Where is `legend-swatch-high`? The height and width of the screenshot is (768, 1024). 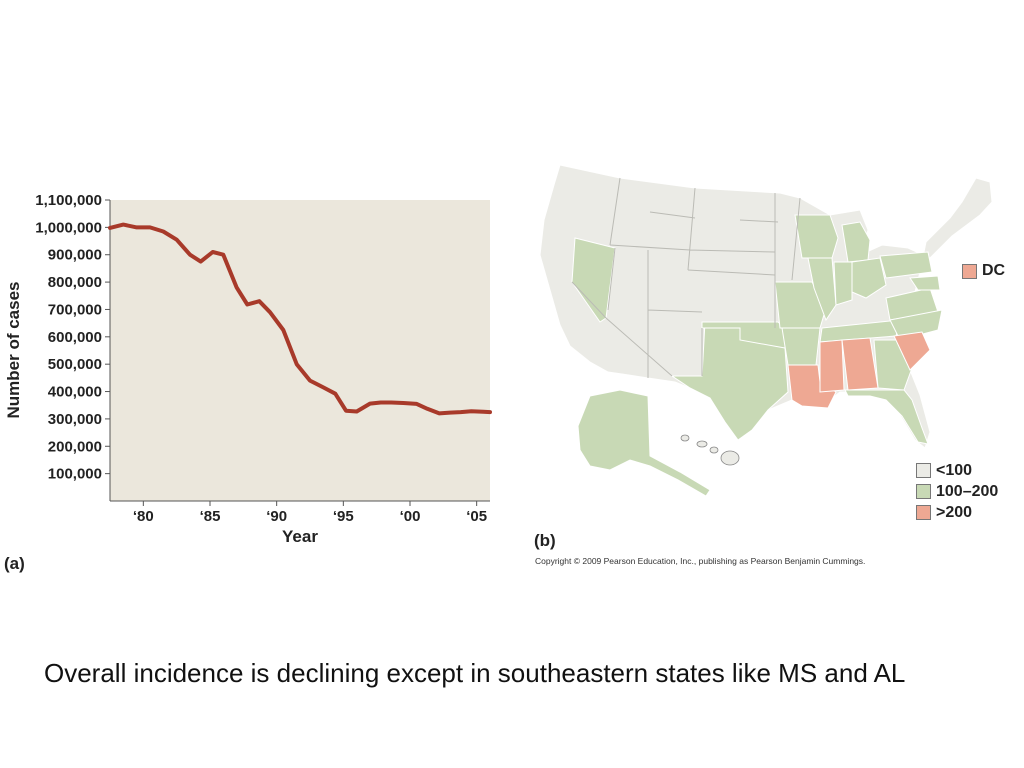
legend-swatch-high is located at coordinates (923, 512).